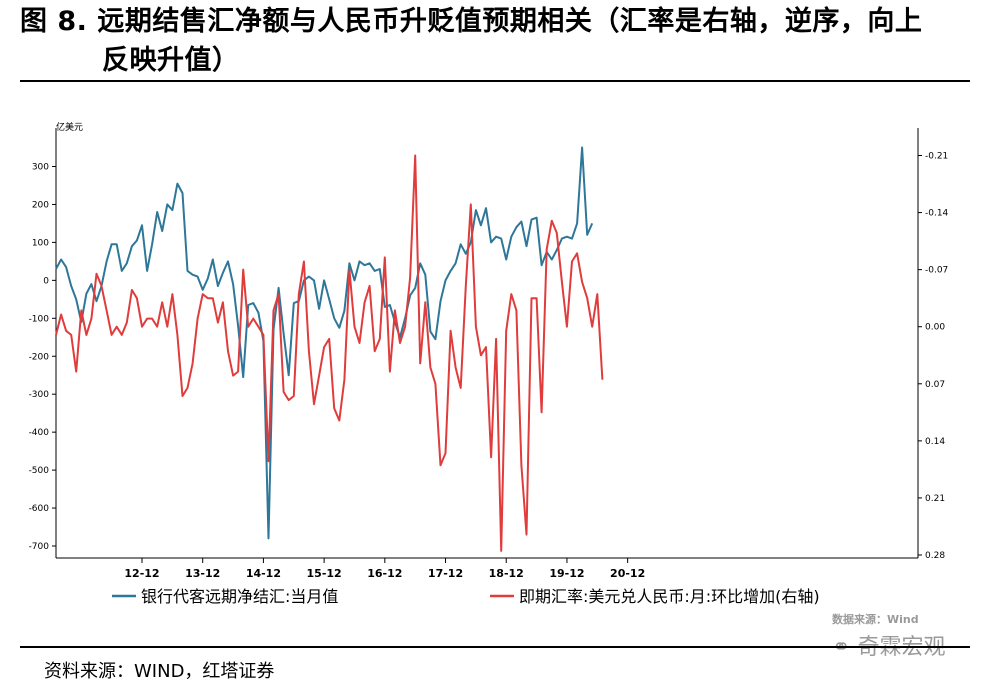 The width and height of the screenshot is (990, 688). Describe the element at coordinates (384, 573) in the screenshot. I see `x-tick-label: 16-12` at that location.